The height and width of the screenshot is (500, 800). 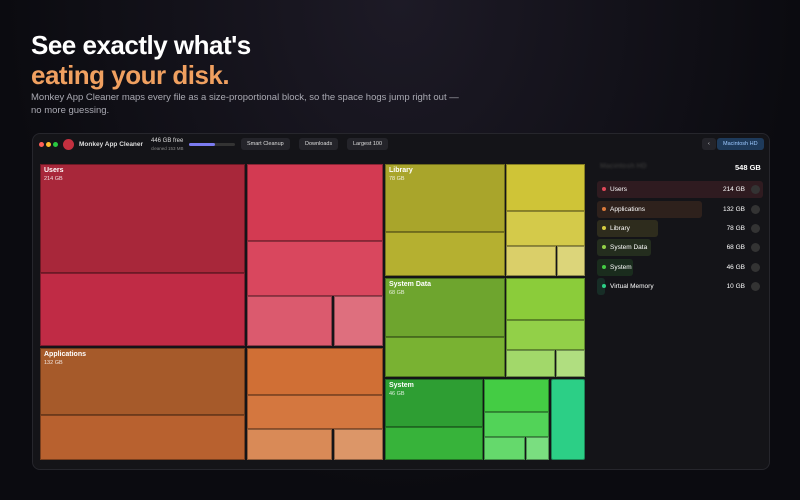 I want to click on sidebar-row: Users 214 GB, so click(x=680, y=189).